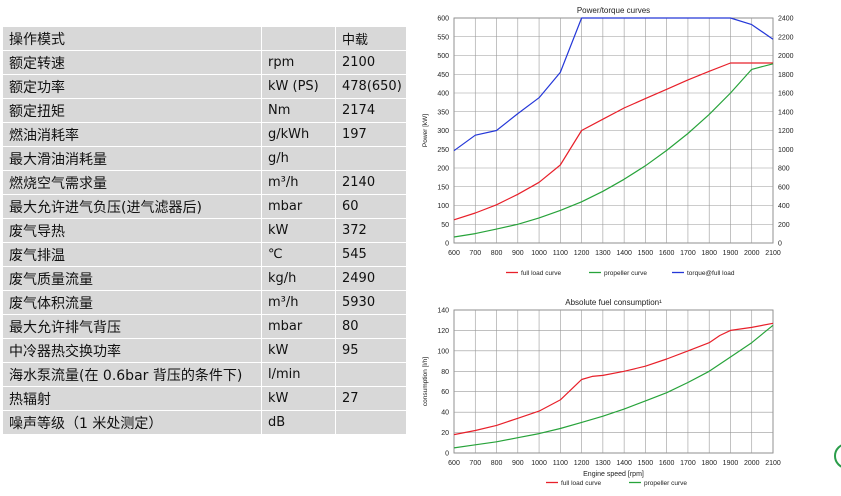 The height and width of the screenshot is (496, 841). What do you see at coordinates (731, 463) in the screenshot?
I see `x-tick-label: 1900` at bounding box center [731, 463].